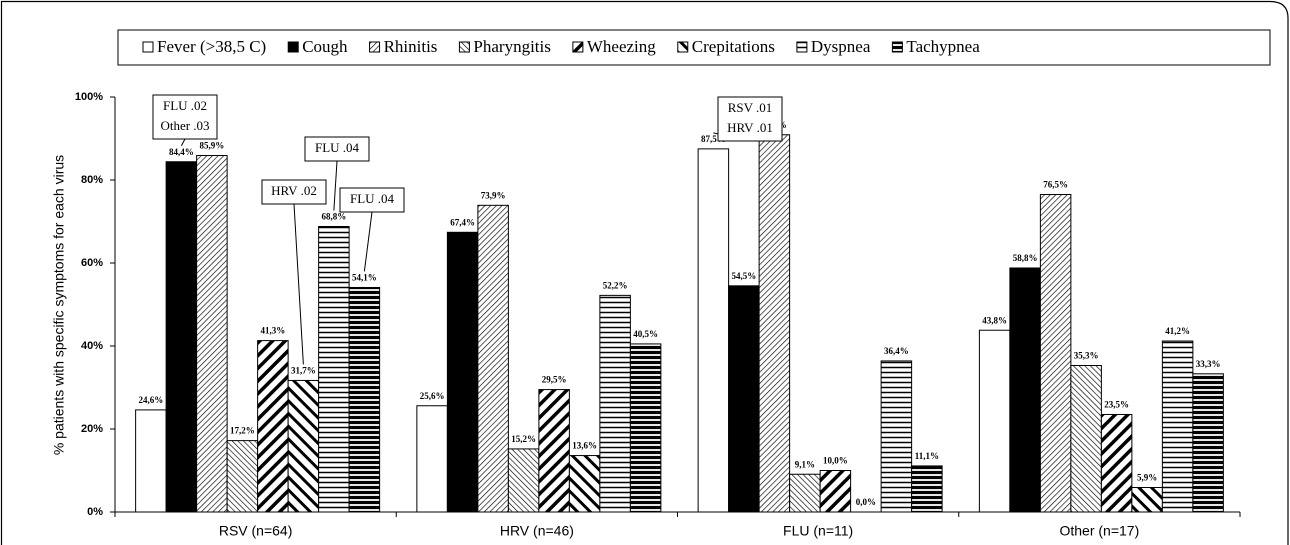  I want to click on value-label: 0,0%, so click(866, 502).